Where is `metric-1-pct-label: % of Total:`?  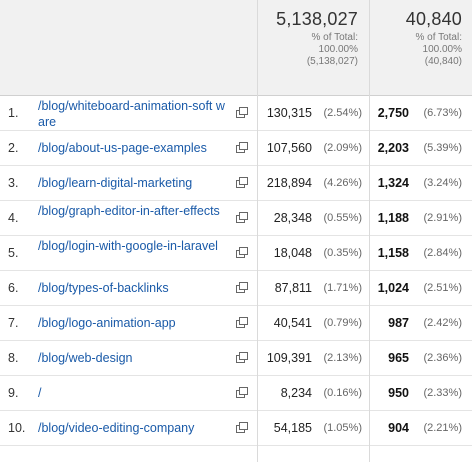 metric-1-pct-label: % of Total: is located at coordinates (334, 37).